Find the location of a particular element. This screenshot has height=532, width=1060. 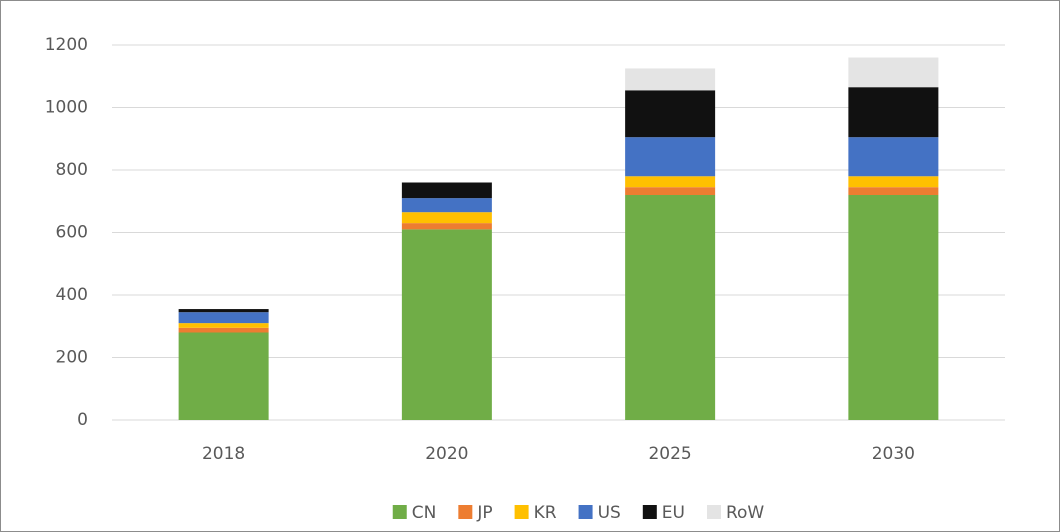

legend-label: EU is located at coordinates (673, 513).